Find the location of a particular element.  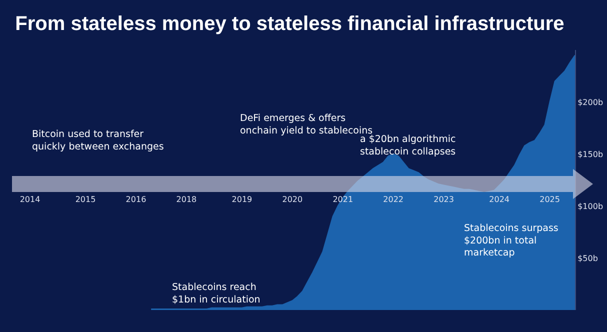

x-tick-label: 2015 is located at coordinates (85, 199).